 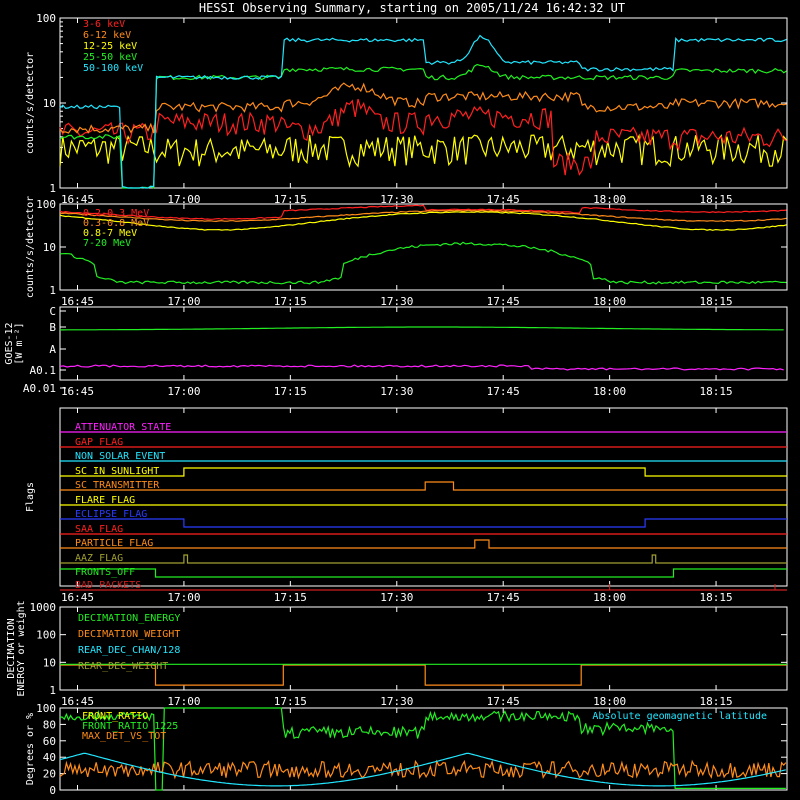 What do you see at coordinates (111, 514) in the screenshot?
I see `flag-label: ECLIPSE_FLAG` at bounding box center [111, 514].